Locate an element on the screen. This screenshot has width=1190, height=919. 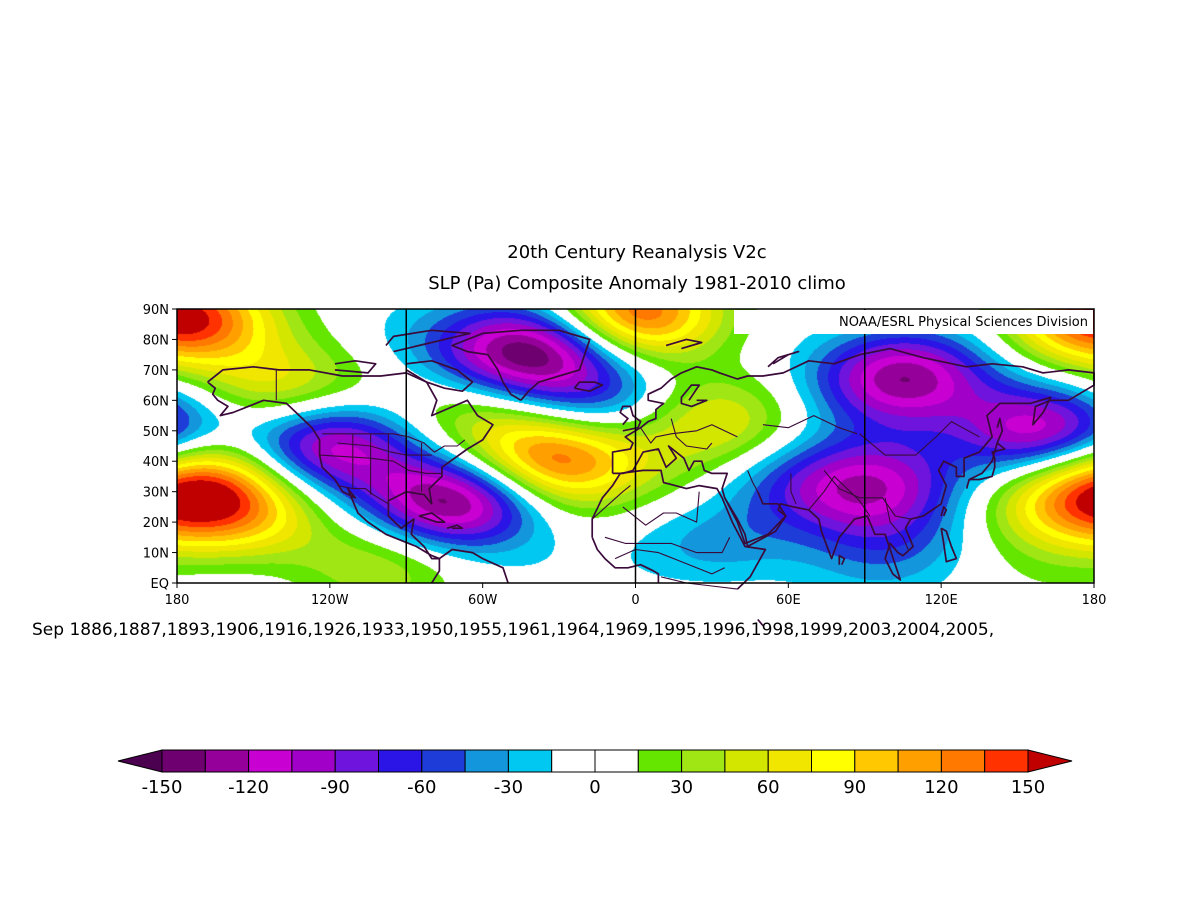
border-us-mexico is located at coordinates (363, 495).